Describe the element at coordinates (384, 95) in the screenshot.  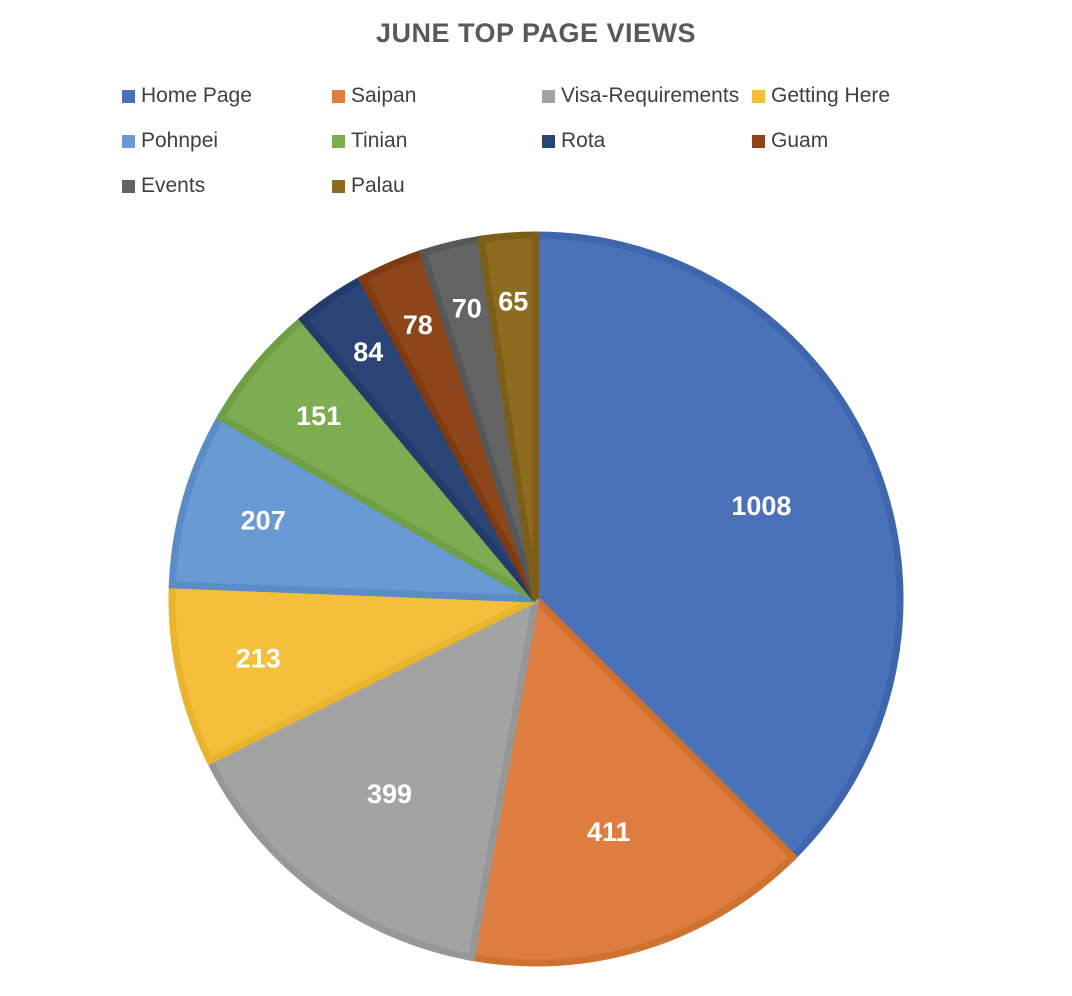
I see `legend-label: Saipan` at that location.